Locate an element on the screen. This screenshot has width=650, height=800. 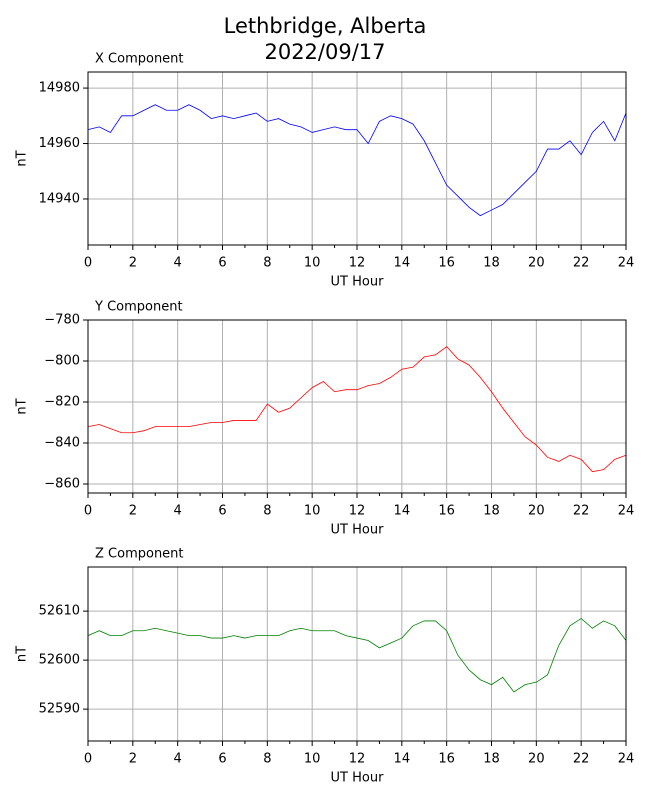
panel-title: Y Component is located at coordinates (138, 307).